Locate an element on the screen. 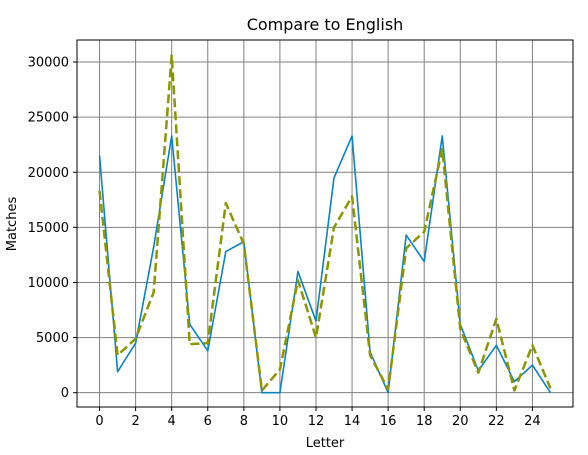  y-tick-label: 25000 is located at coordinates (48, 118).